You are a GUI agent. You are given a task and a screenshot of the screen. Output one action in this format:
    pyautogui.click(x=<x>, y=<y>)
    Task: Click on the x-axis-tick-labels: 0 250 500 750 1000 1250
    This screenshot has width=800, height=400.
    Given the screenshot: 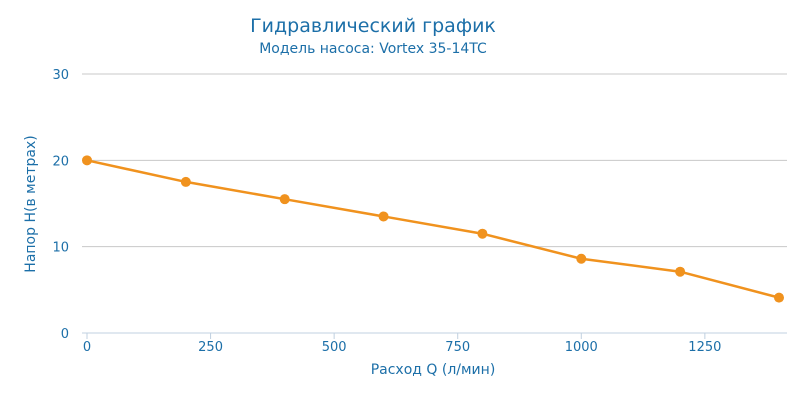 What is the action you would take?
    pyautogui.click(x=402, y=347)
    